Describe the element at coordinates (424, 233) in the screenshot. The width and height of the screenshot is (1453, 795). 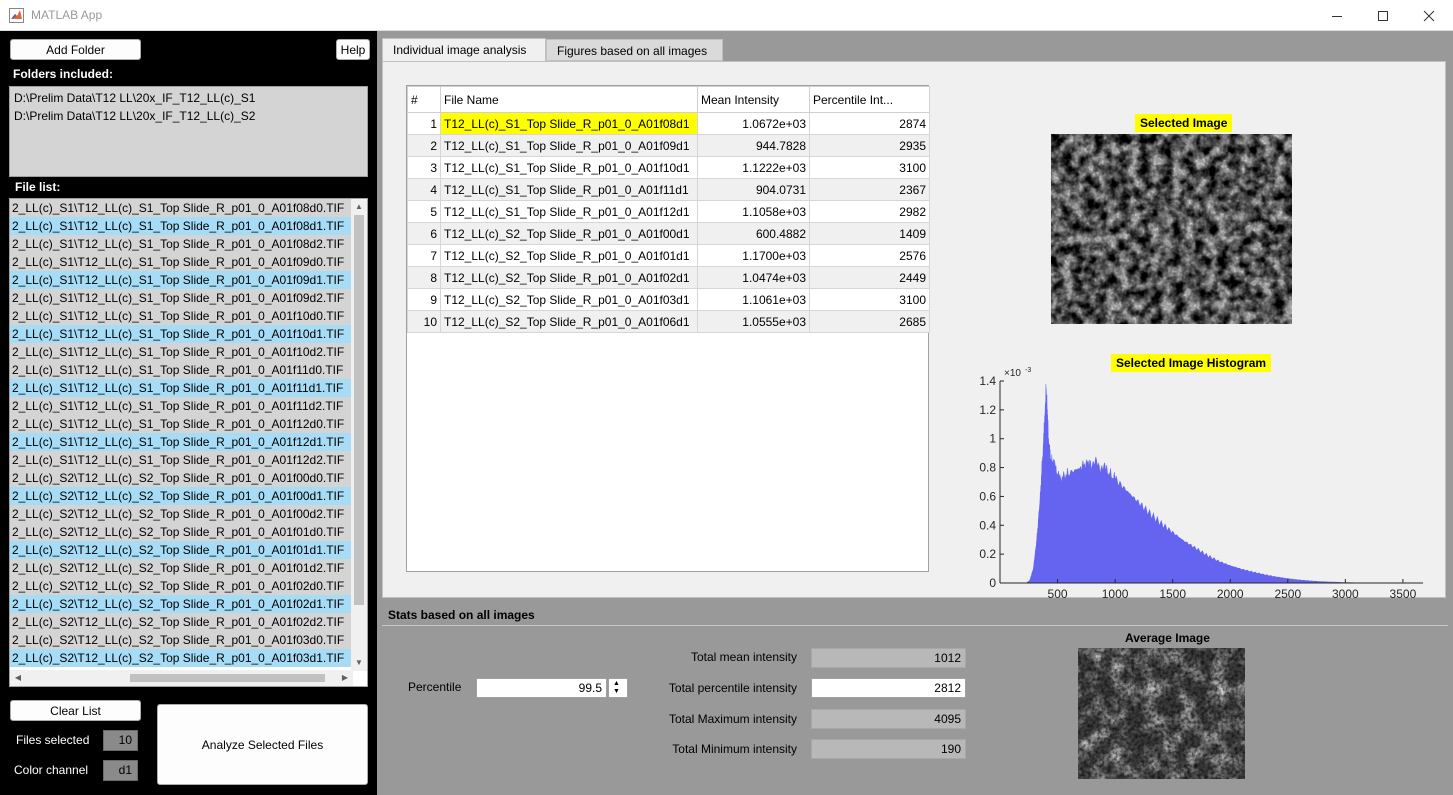
I see `cell-index: 6` at that location.